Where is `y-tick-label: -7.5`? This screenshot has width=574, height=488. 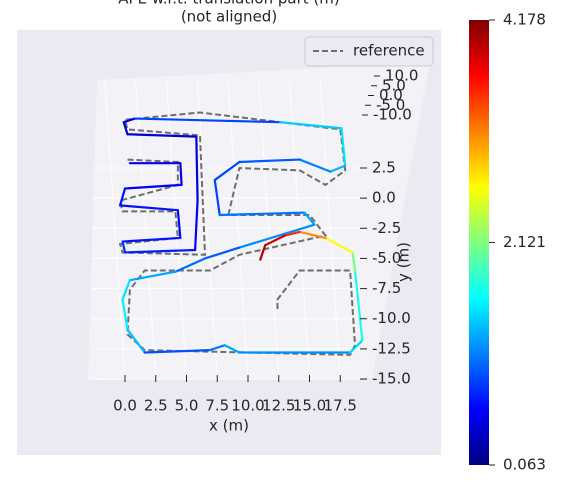 y-tick-label: -7.5 is located at coordinates (386, 288).